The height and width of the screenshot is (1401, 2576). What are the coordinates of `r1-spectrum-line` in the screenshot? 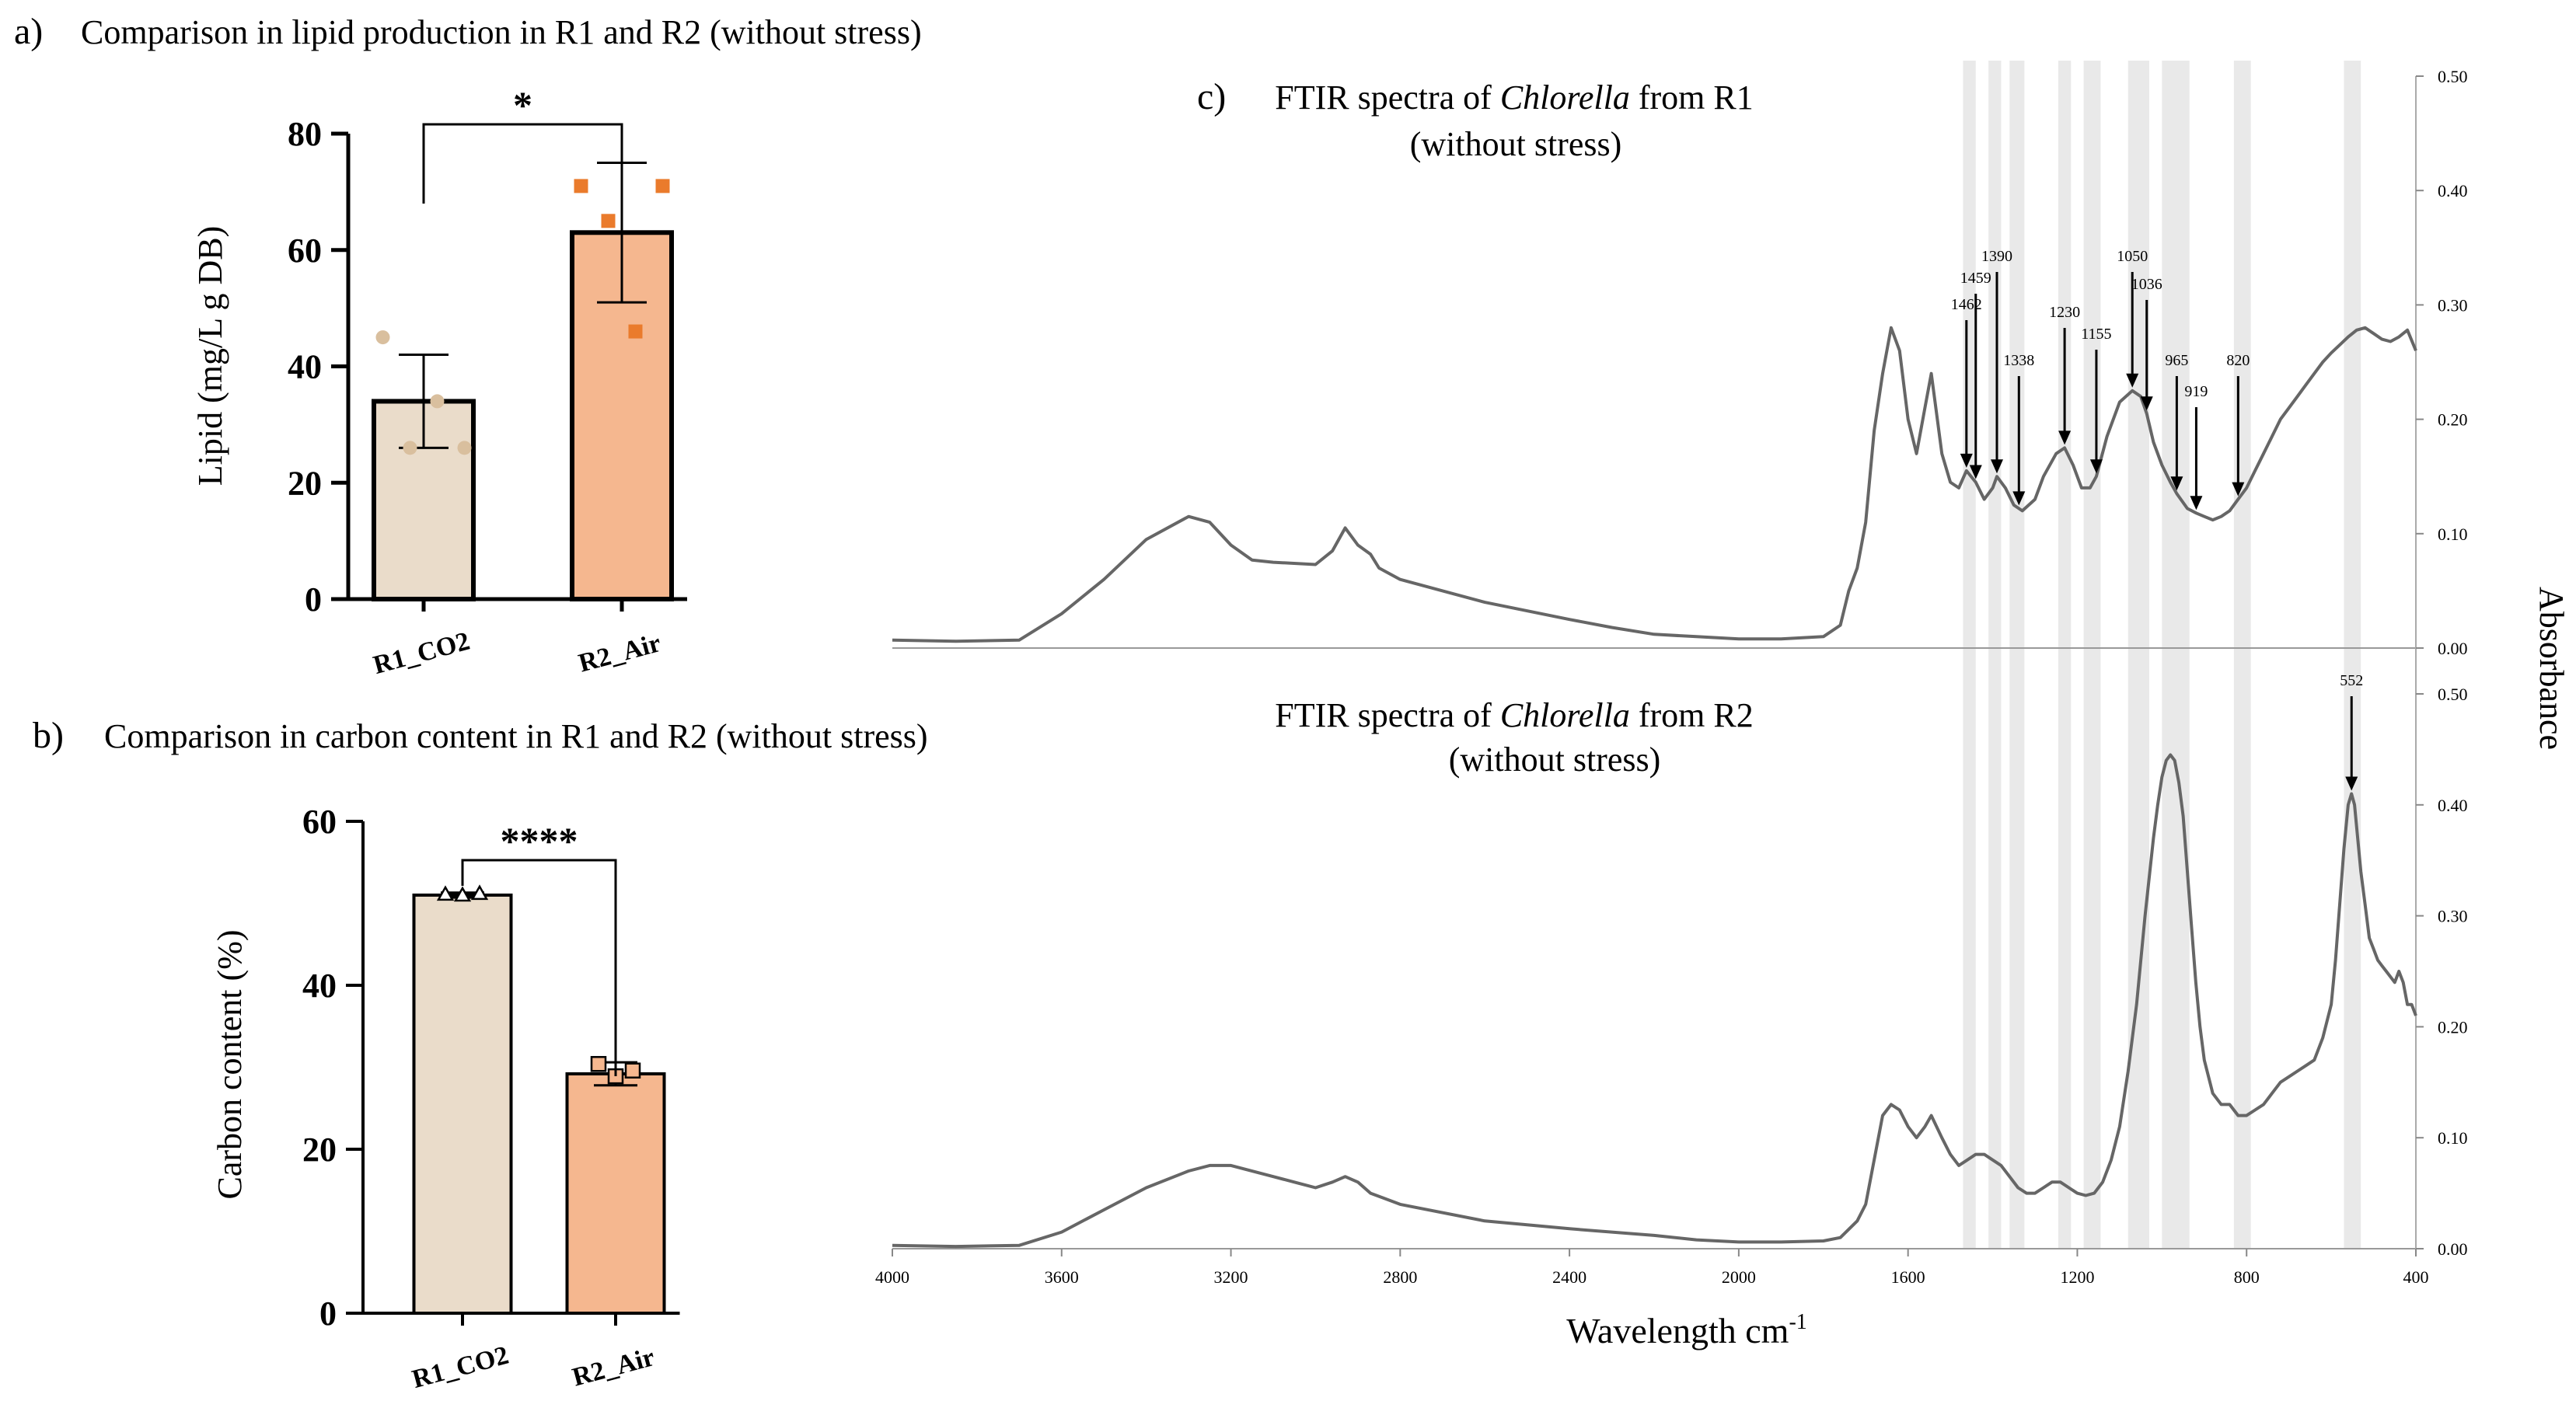 It's located at (1655, 484).